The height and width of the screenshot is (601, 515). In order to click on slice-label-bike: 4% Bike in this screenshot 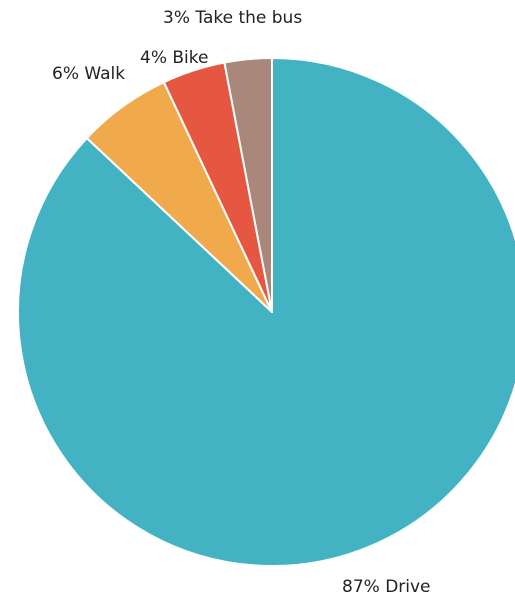, I will do `click(174, 58)`.